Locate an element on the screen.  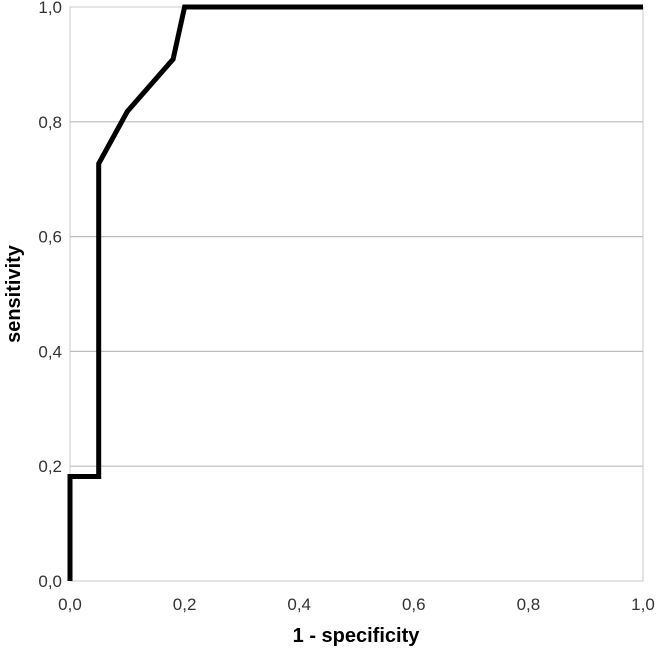
y-tick-label: 0,2 is located at coordinates (50, 466).